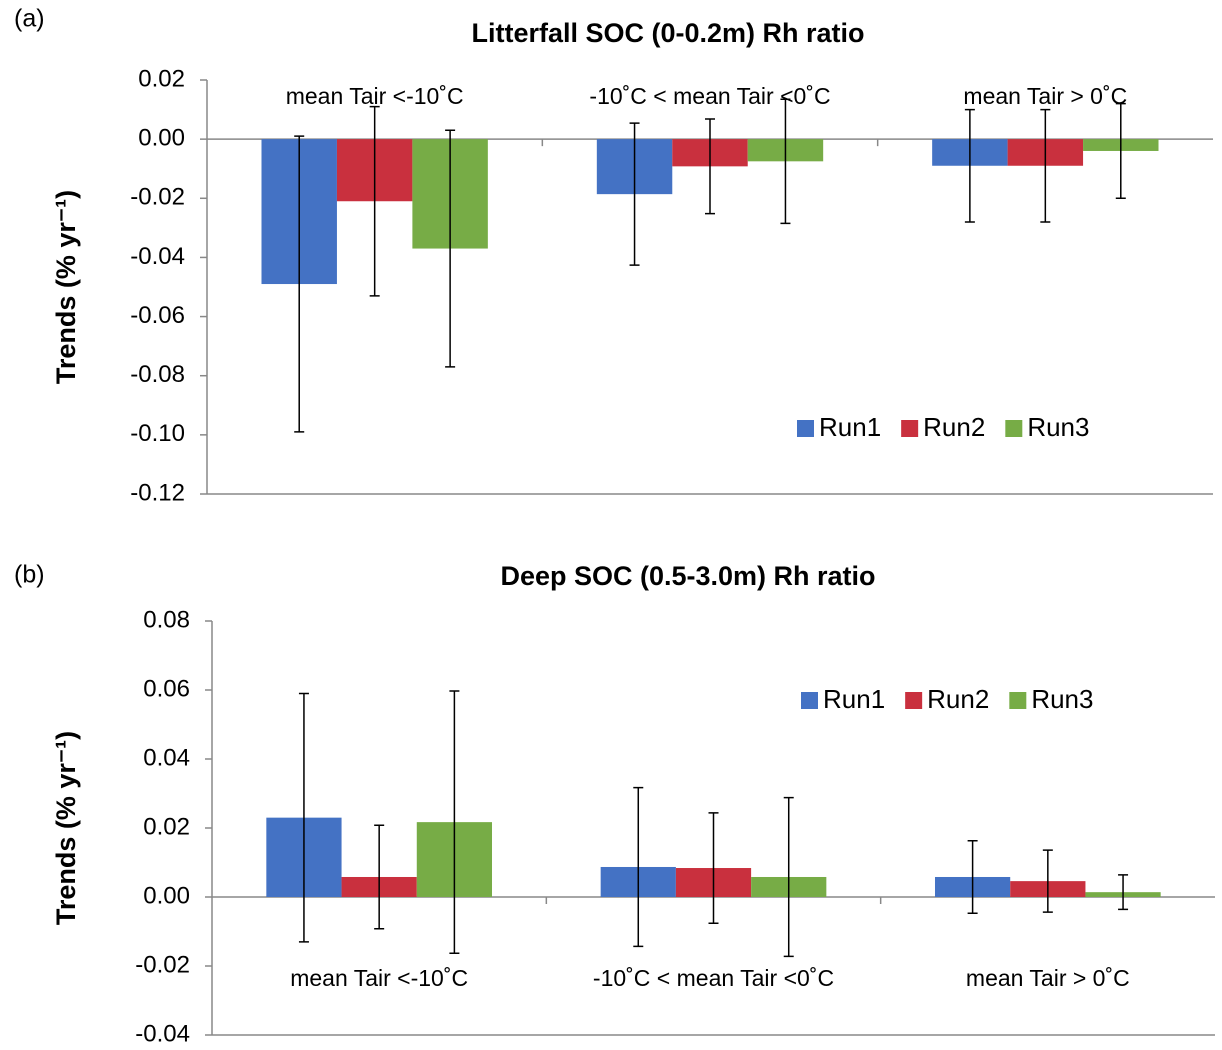 The image size is (1222, 1050). I want to click on panel-label: (a), so click(29, 19).